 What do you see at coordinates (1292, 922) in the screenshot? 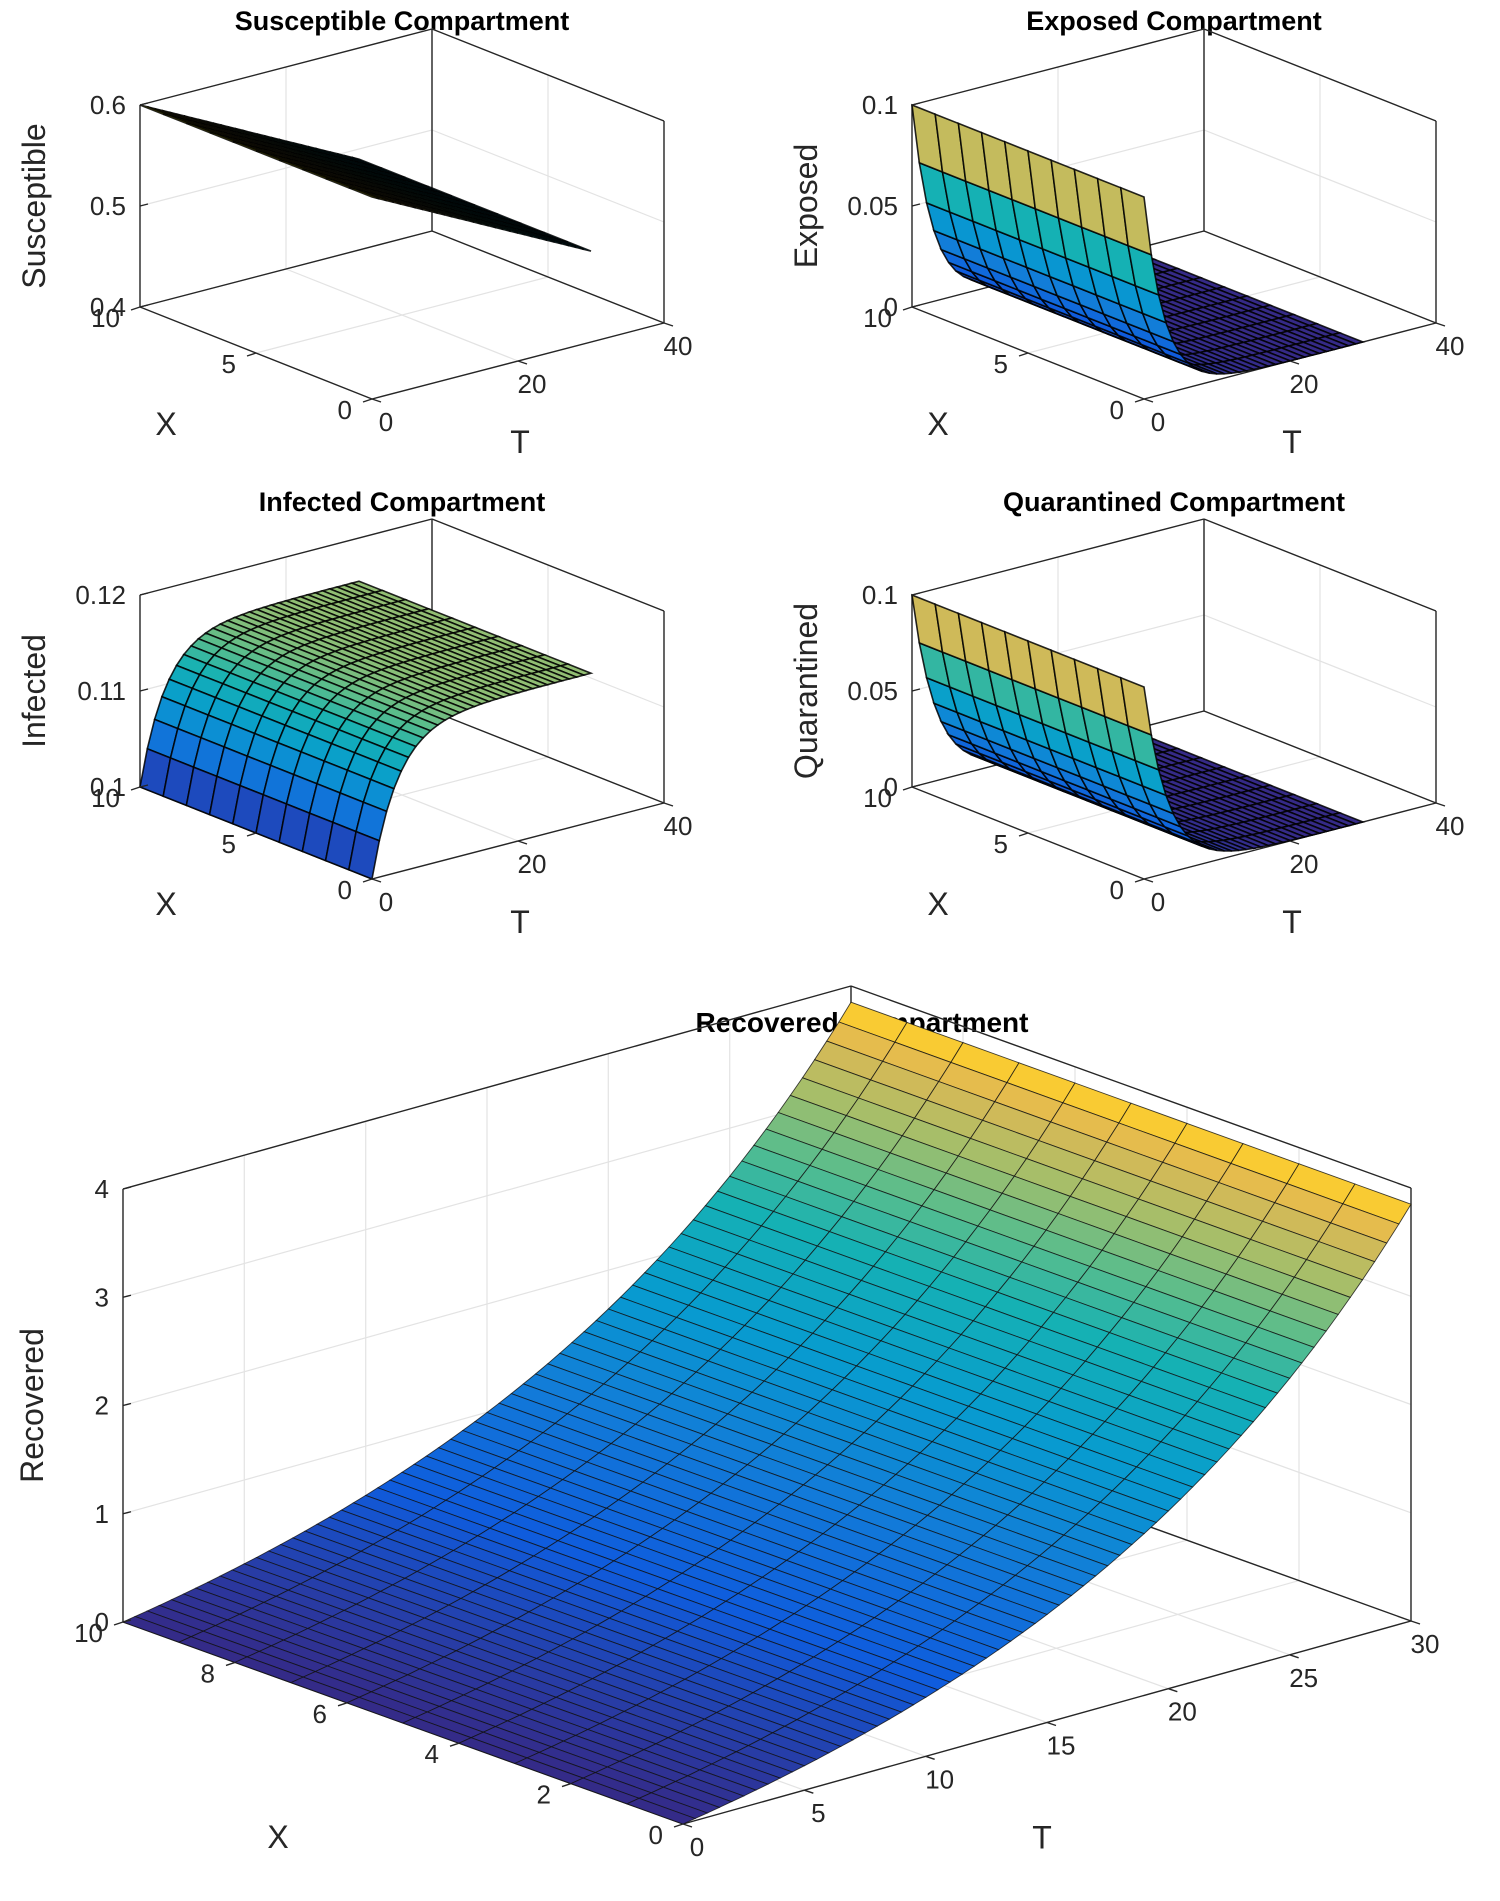
I see `t-axis-label: T` at bounding box center [1292, 922].